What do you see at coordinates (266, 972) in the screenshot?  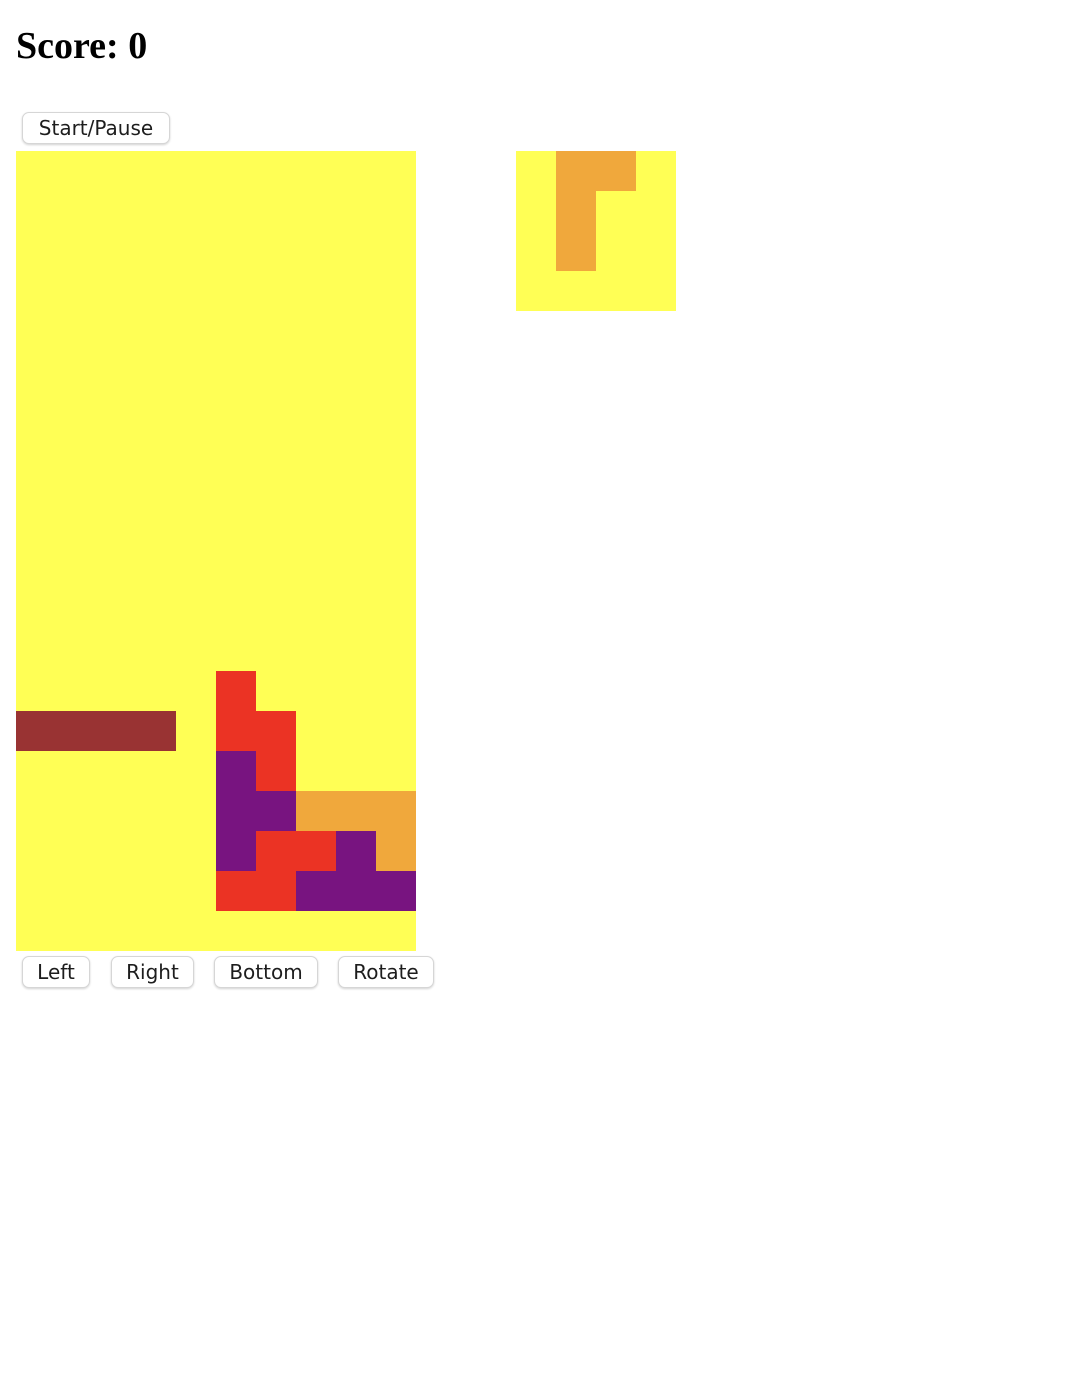 I see `drop-bottom-button: Bottom` at bounding box center [266, 972].